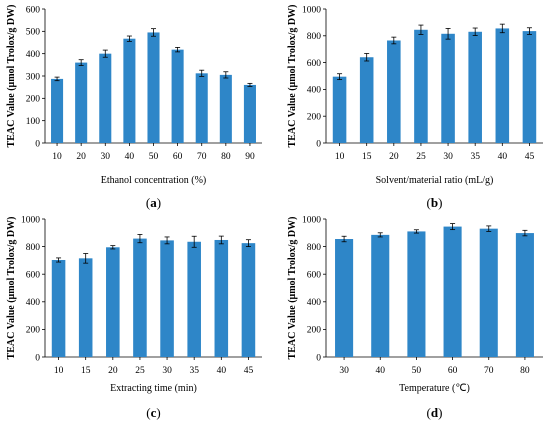 This screenshot has height=425, width=550. I want to click on panel-label: (c), so click(153, 412).